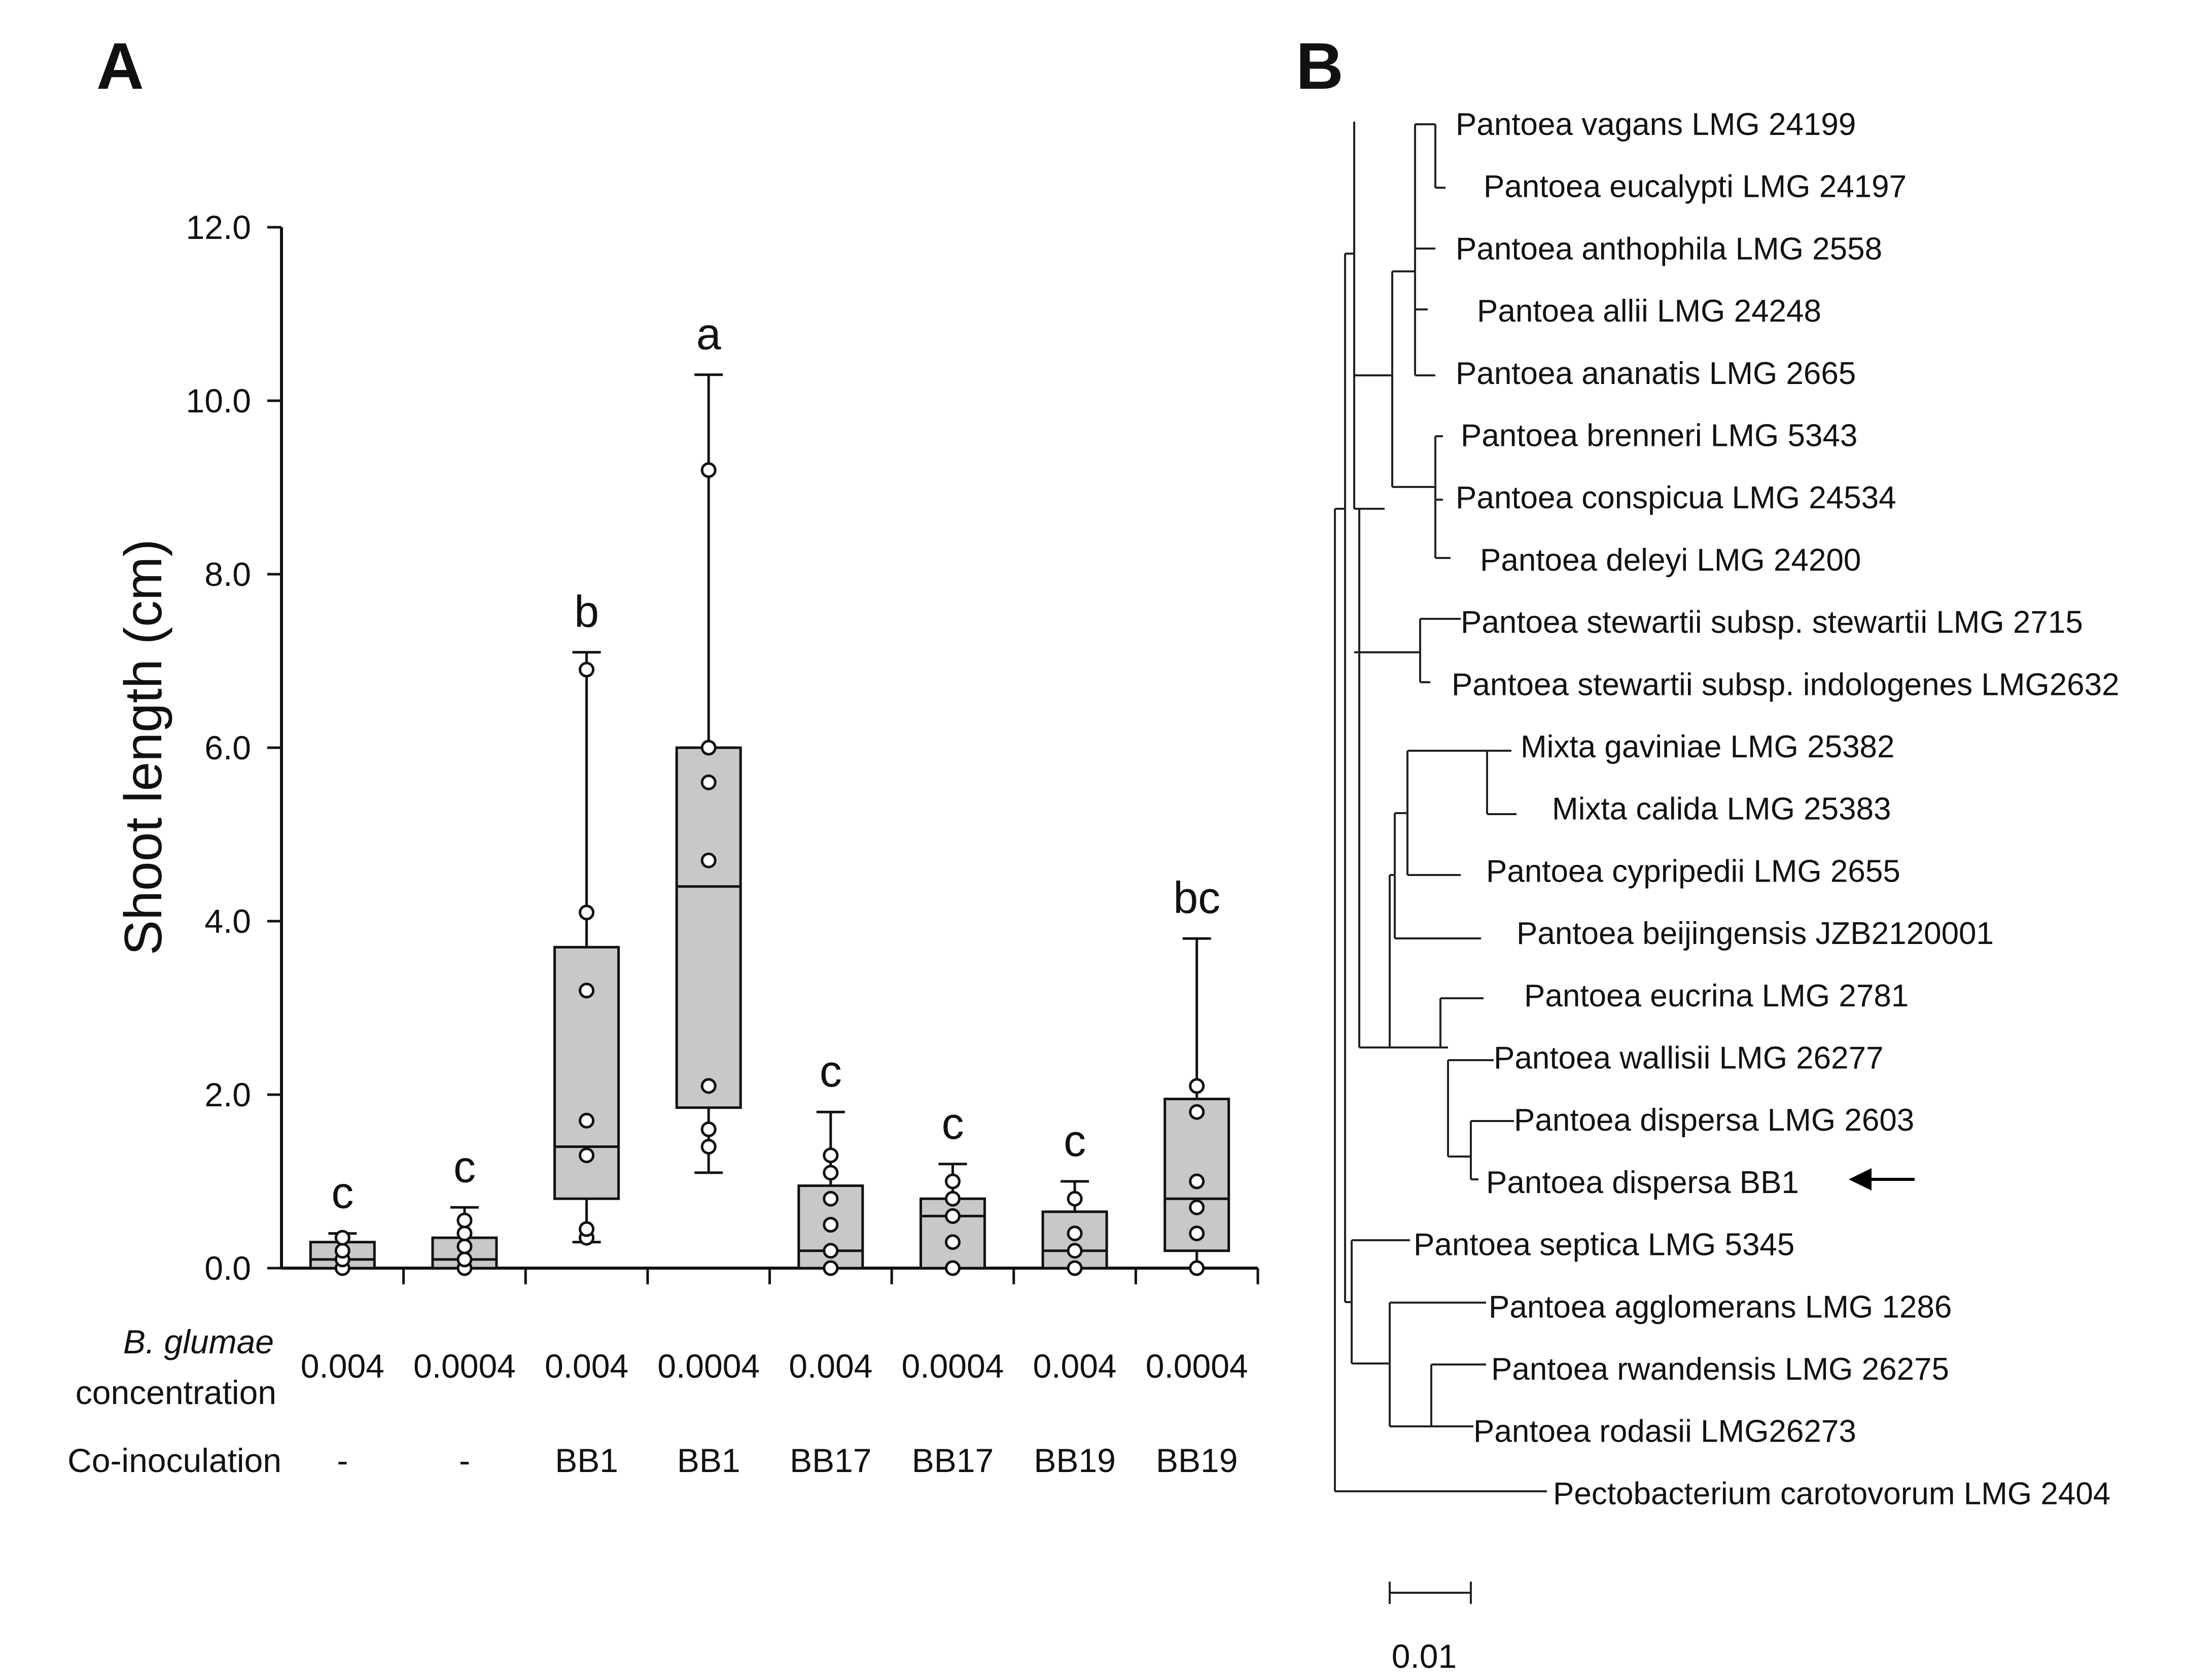  Describe the element at coordinates (227, 1095) in the screenshot. I see `y-tick-label: 2.0` at that location.